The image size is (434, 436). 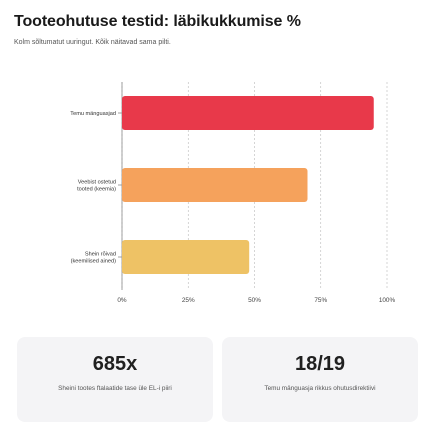 I want to click on x-tick-label: 50%, so click(x=254, y=300).